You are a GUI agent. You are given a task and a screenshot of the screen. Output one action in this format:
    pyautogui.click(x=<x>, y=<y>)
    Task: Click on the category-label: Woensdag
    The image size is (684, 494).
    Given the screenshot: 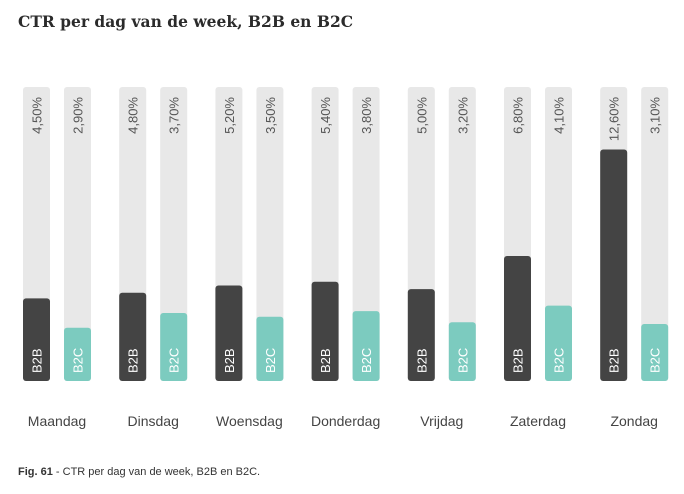 What is the action you would take?
    pyautogui.click(x=249, y=421)
    